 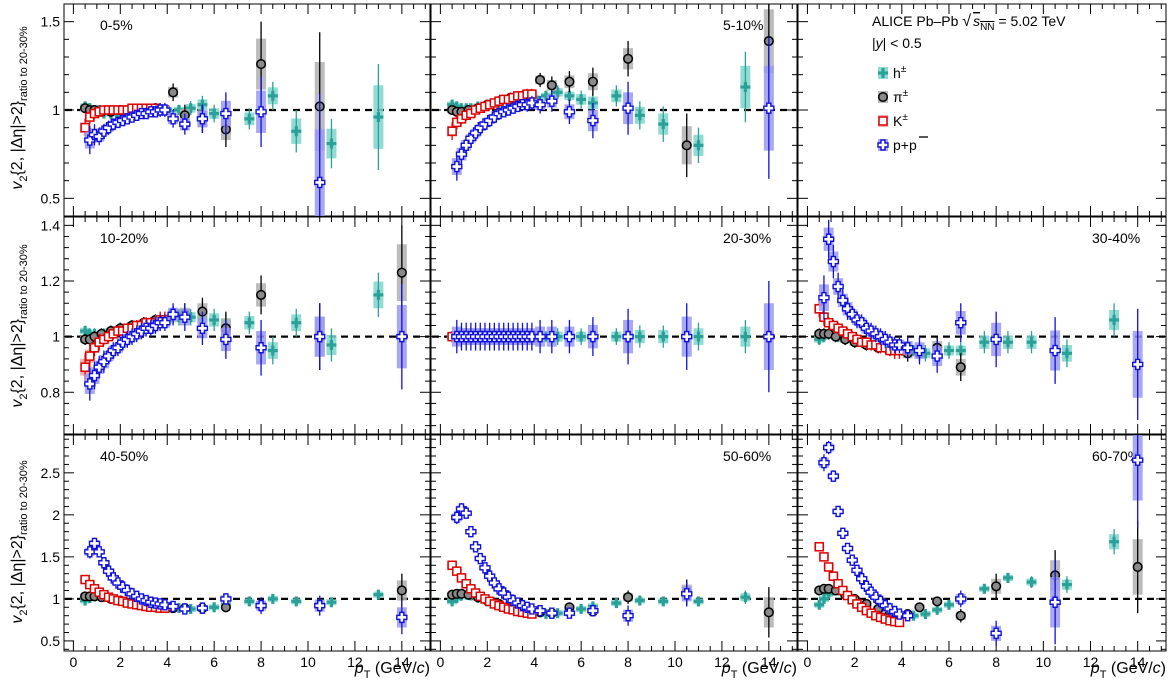 What do you see at coordinates (51, 473) in the screenshot?
I see `y-tick-label: 2.5` at bounding box center [51, 473].